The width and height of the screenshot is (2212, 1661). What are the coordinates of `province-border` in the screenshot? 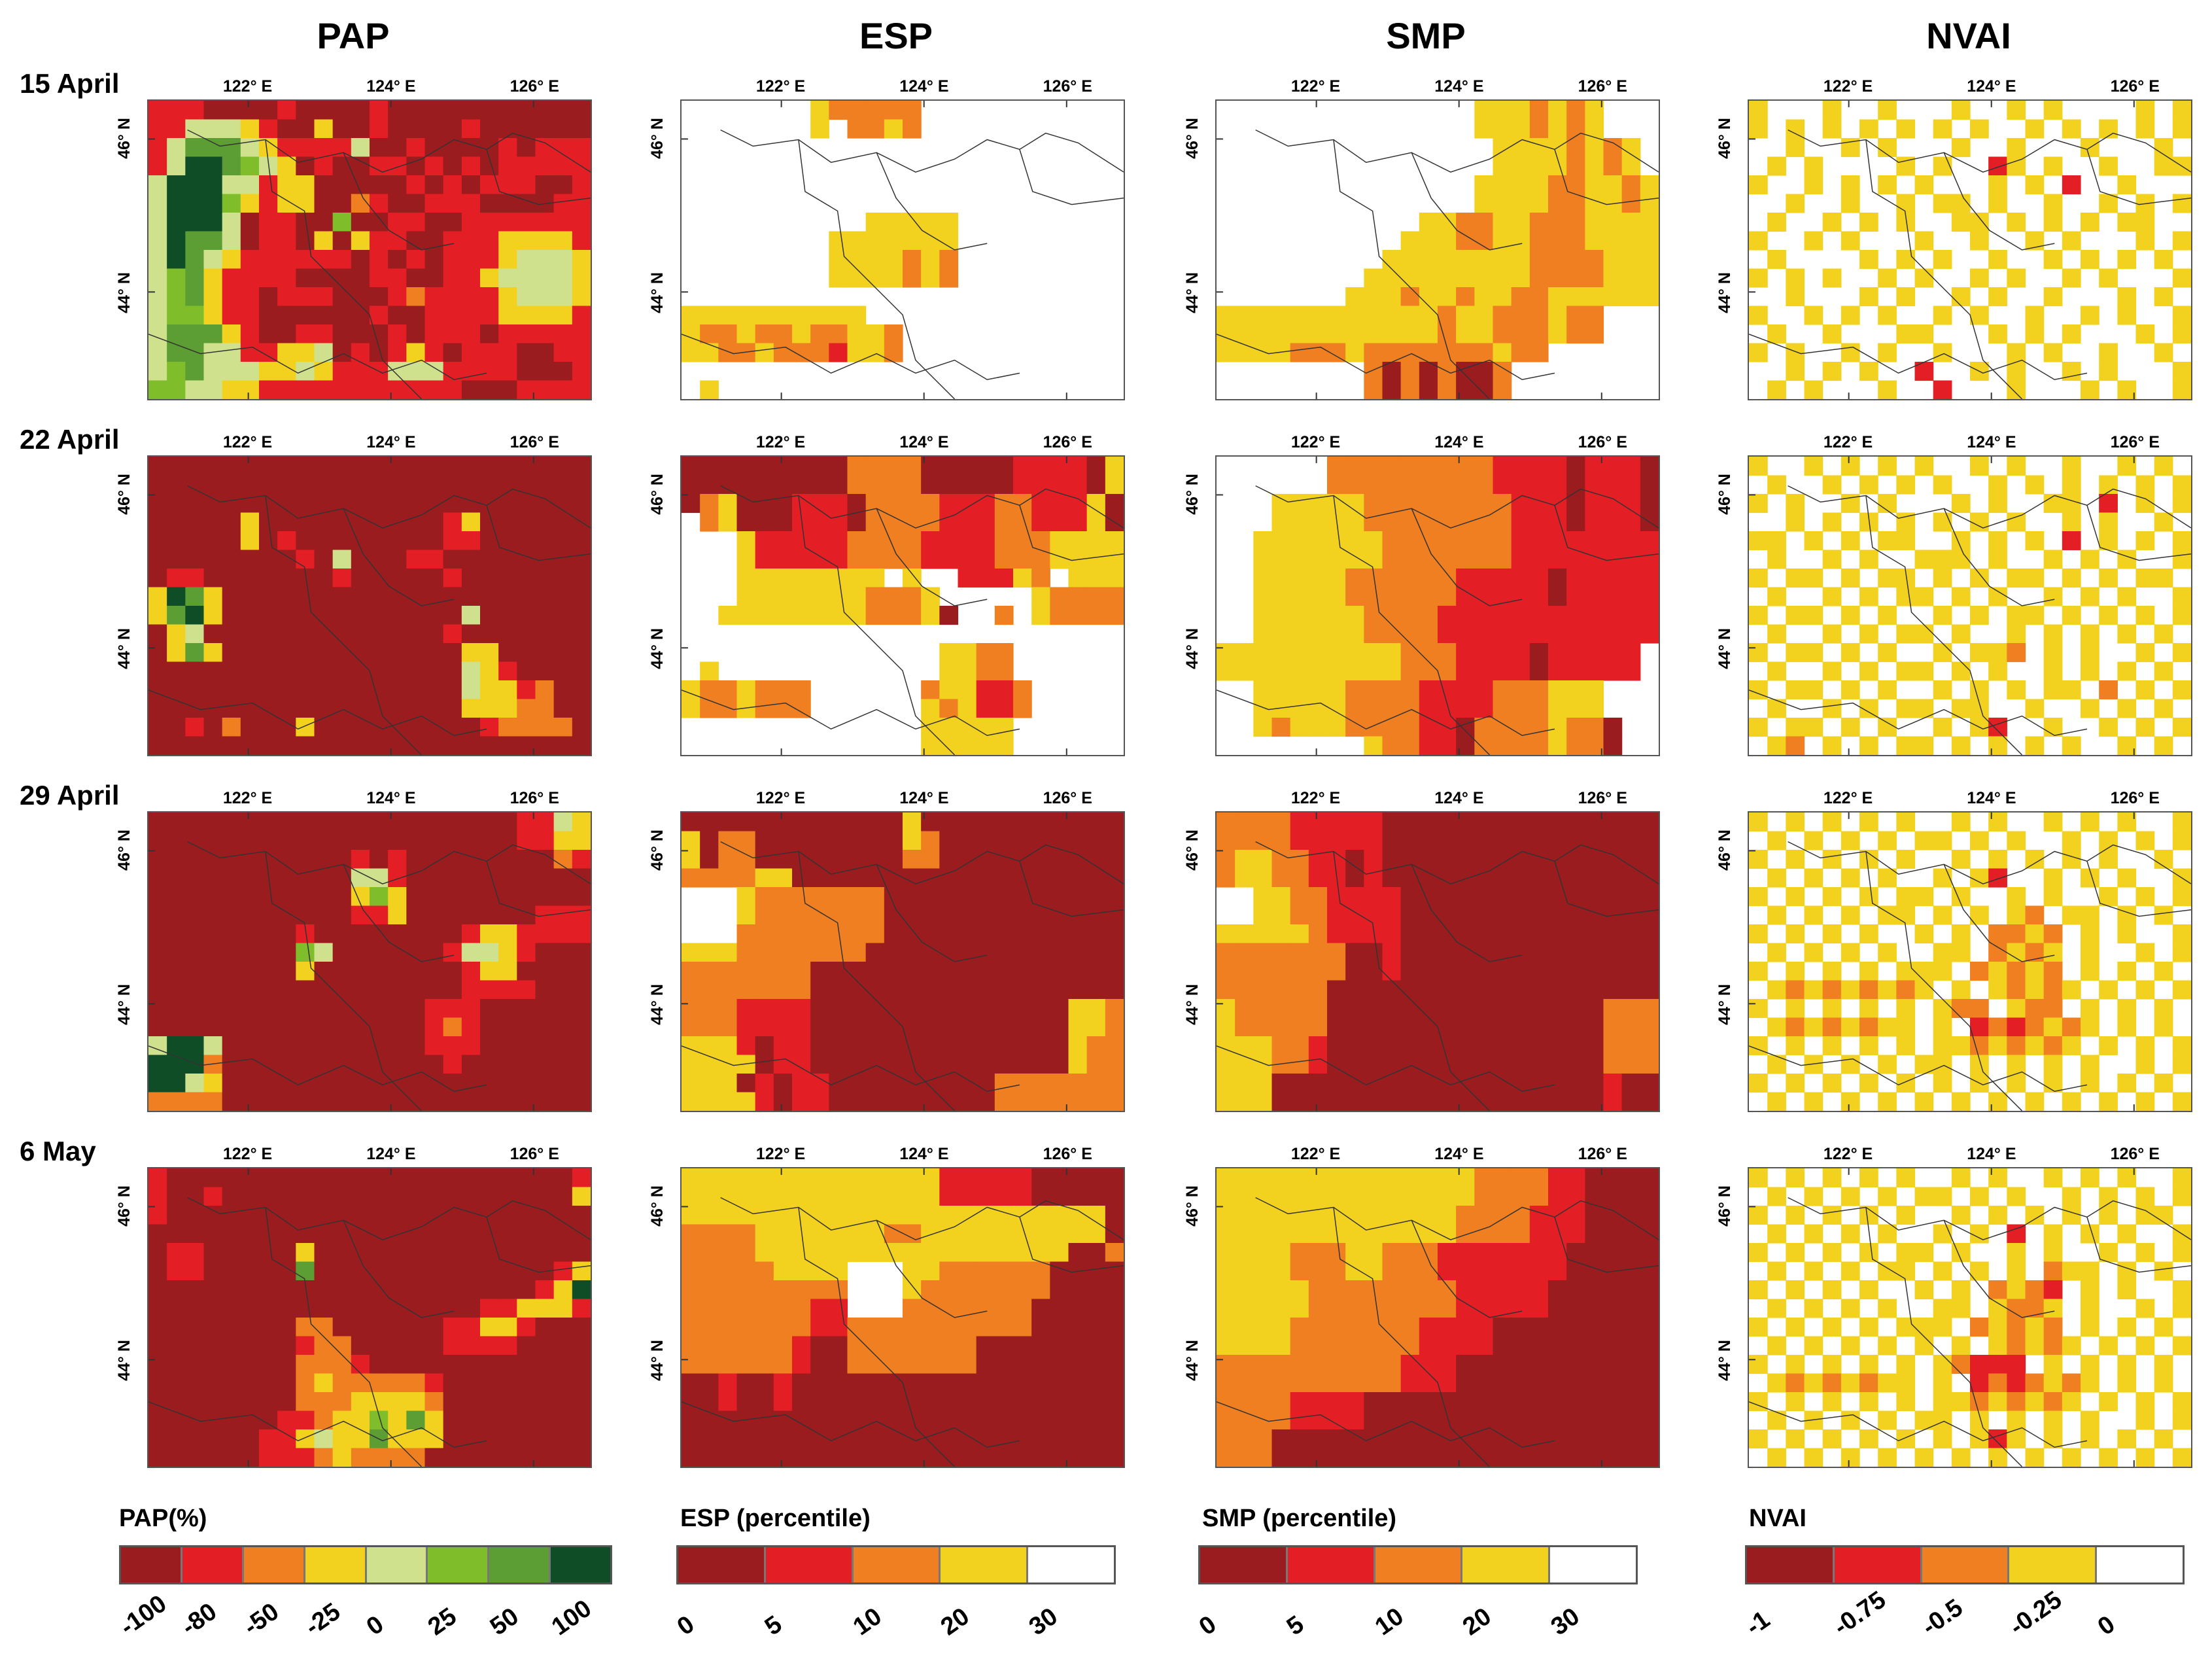 It's located at (1457, 862).